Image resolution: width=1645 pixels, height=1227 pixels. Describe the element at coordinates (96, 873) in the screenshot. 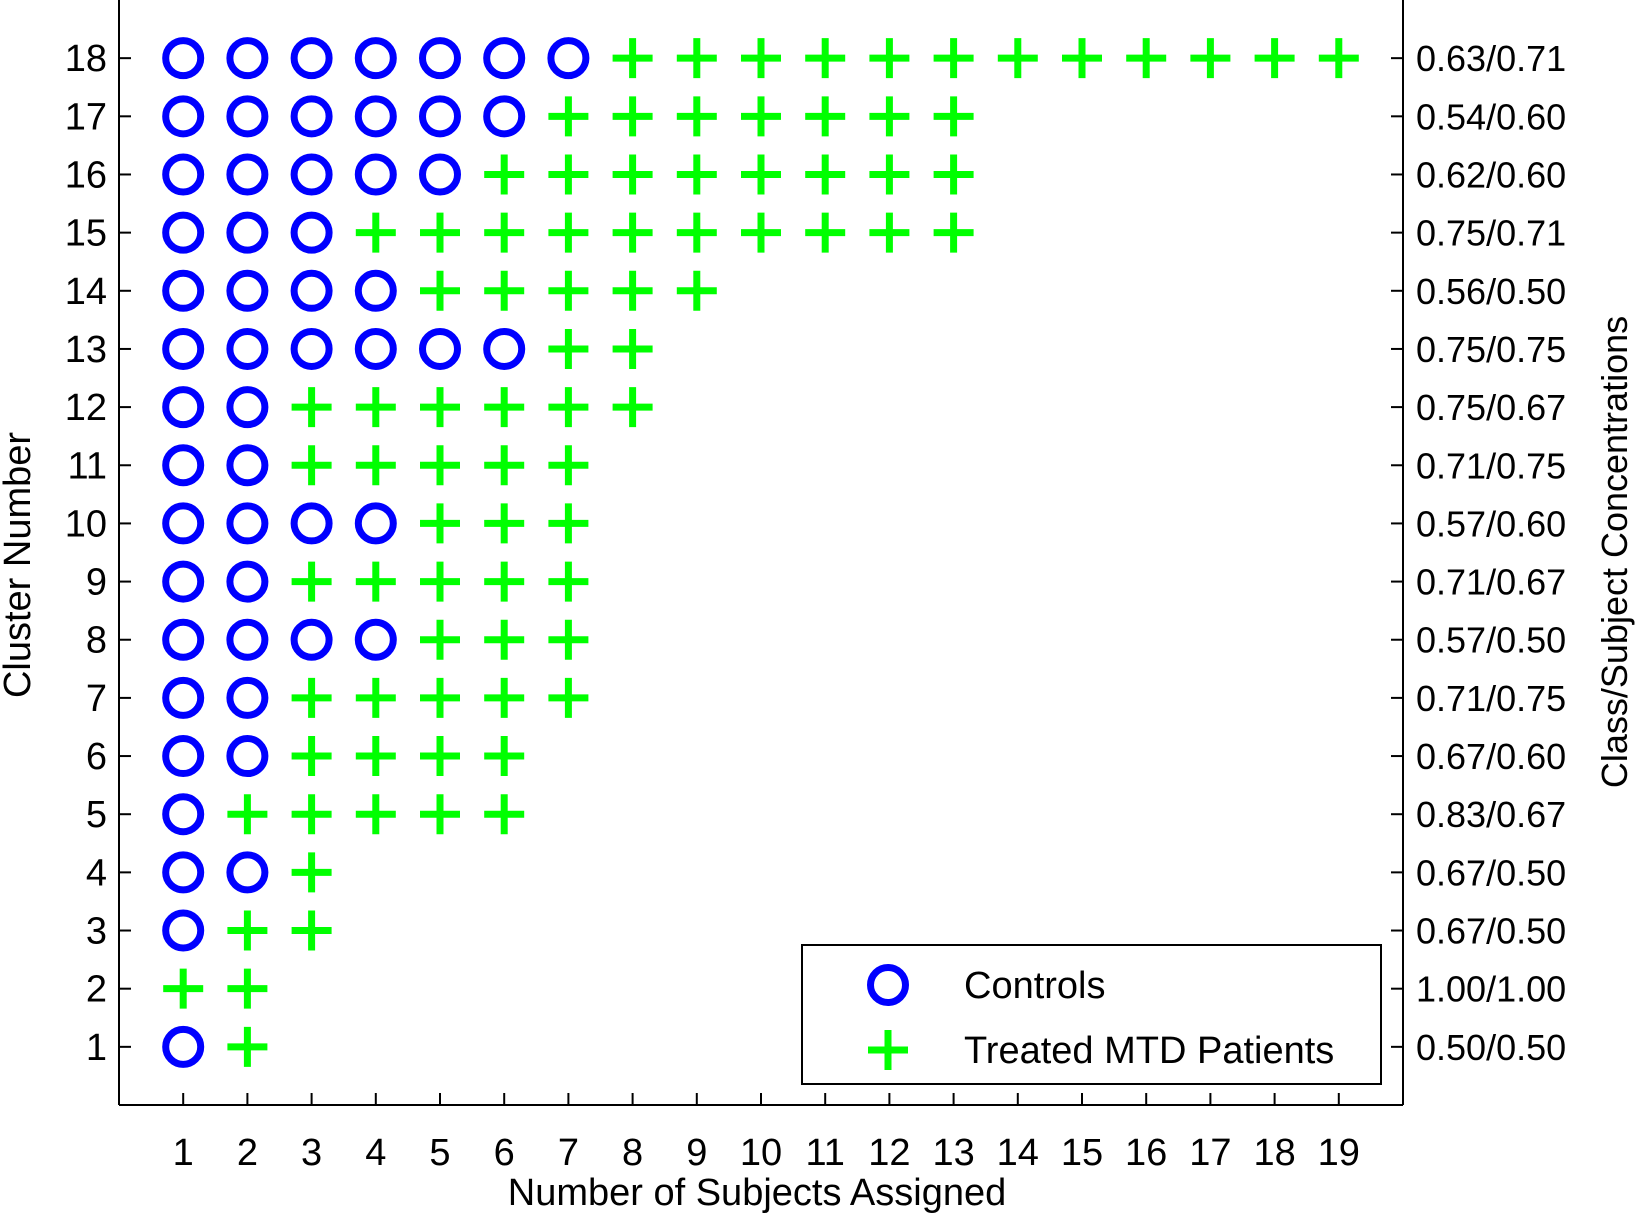

I see `y-tick-label: 4` at that location.